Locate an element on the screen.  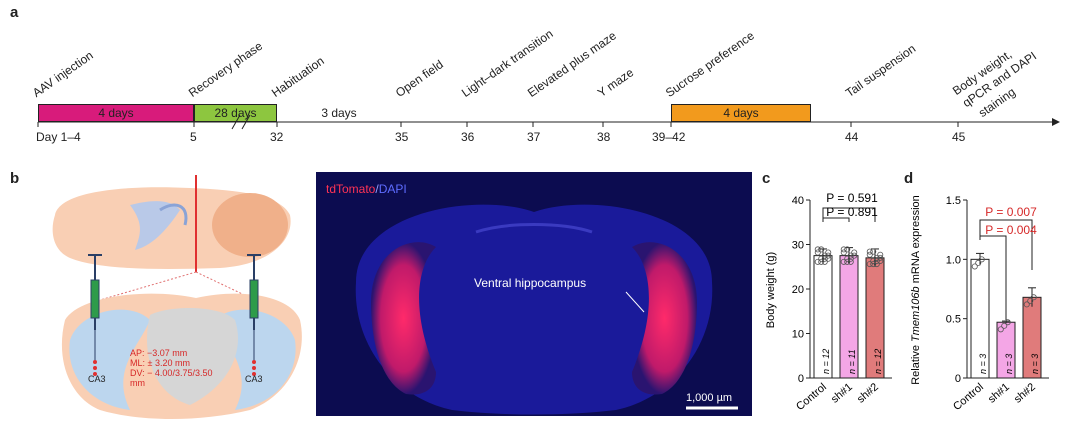
day-tick: 5 is located at coordinates (193, 137).